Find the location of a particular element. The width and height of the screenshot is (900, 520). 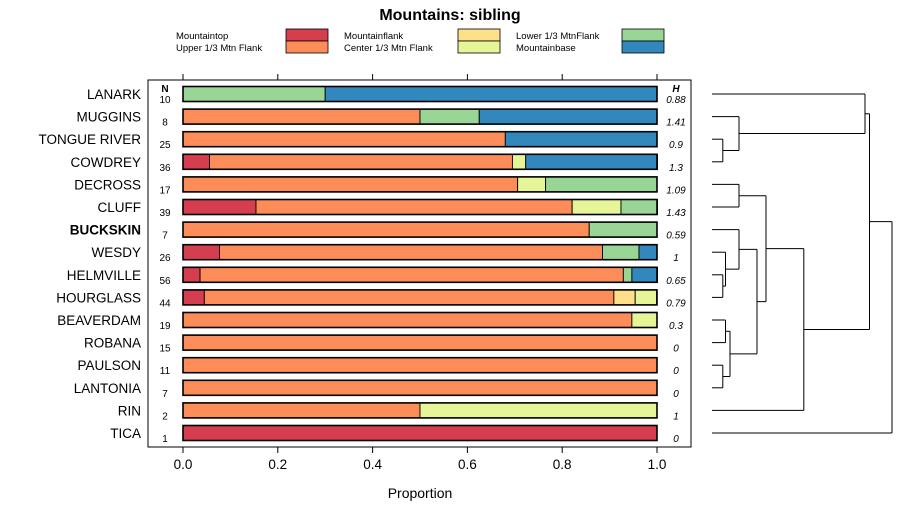

bar-segment-tica-mountaintop is located at coordinates (420, 433).